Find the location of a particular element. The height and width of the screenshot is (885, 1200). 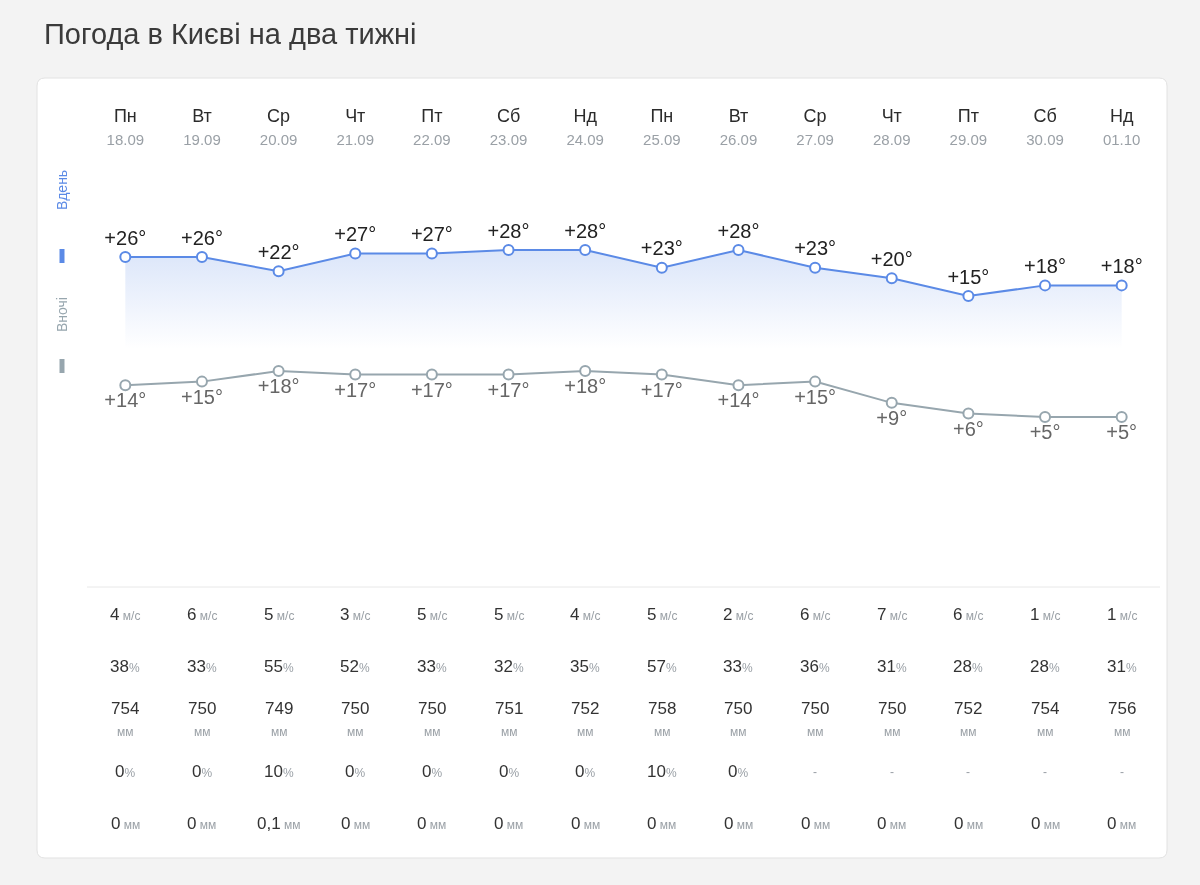

text: 749 мм is located at coordinates (279, 719).